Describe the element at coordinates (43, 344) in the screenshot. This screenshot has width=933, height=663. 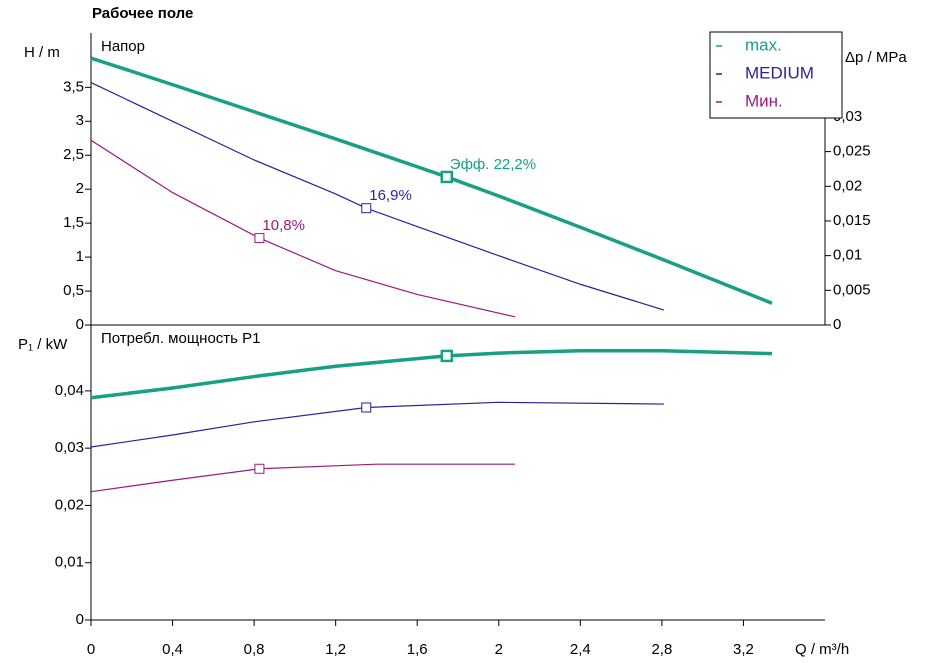
I see `y-label: P₁ / kW` at that location.